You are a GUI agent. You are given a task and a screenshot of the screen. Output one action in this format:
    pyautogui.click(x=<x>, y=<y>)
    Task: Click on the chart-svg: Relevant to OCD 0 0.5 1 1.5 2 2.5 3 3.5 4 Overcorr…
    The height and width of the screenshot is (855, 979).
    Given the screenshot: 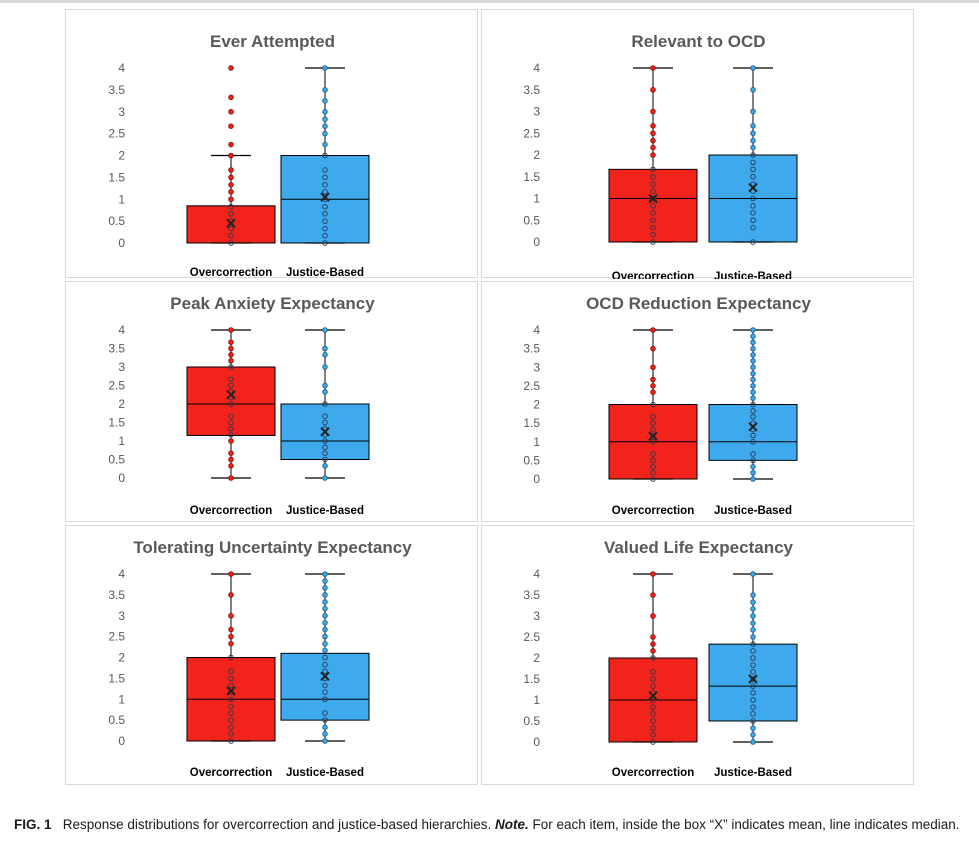 What is the action you would take?
    pyautogui.click(x=660, y=155)
    